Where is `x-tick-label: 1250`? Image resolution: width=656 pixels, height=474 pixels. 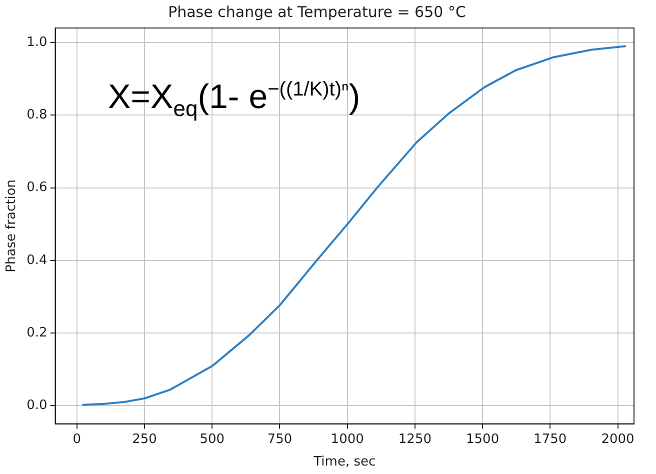
x-tick-label: 1250 is located at coordinates (415, 439).